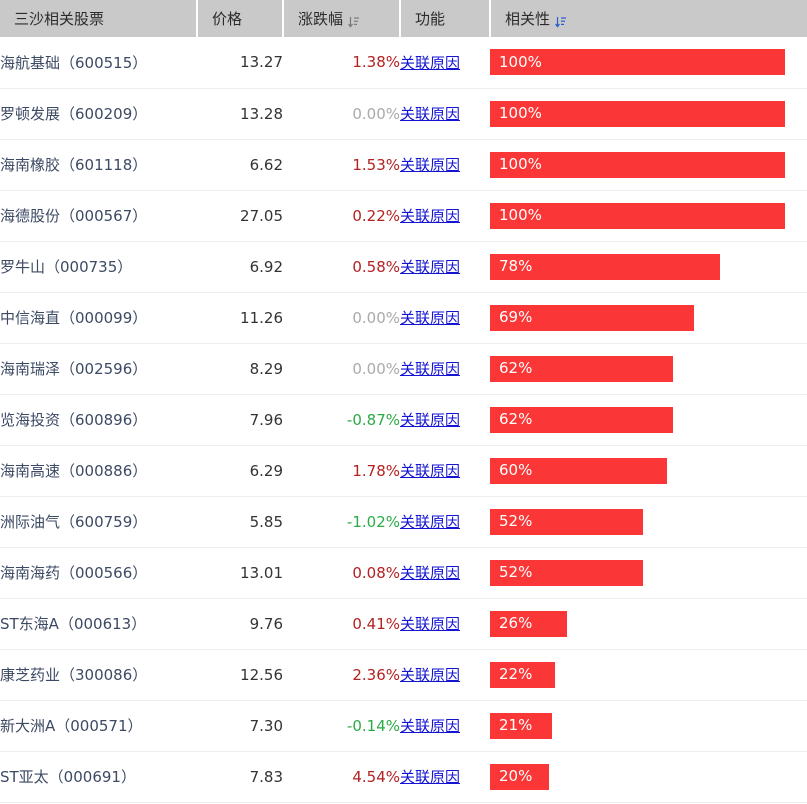 The height and width of the screenshot is (804, 807). I want to click on table-row: 海南高速（000886） 6.29 1.78% 关联原因 60%, so click(403, 470).